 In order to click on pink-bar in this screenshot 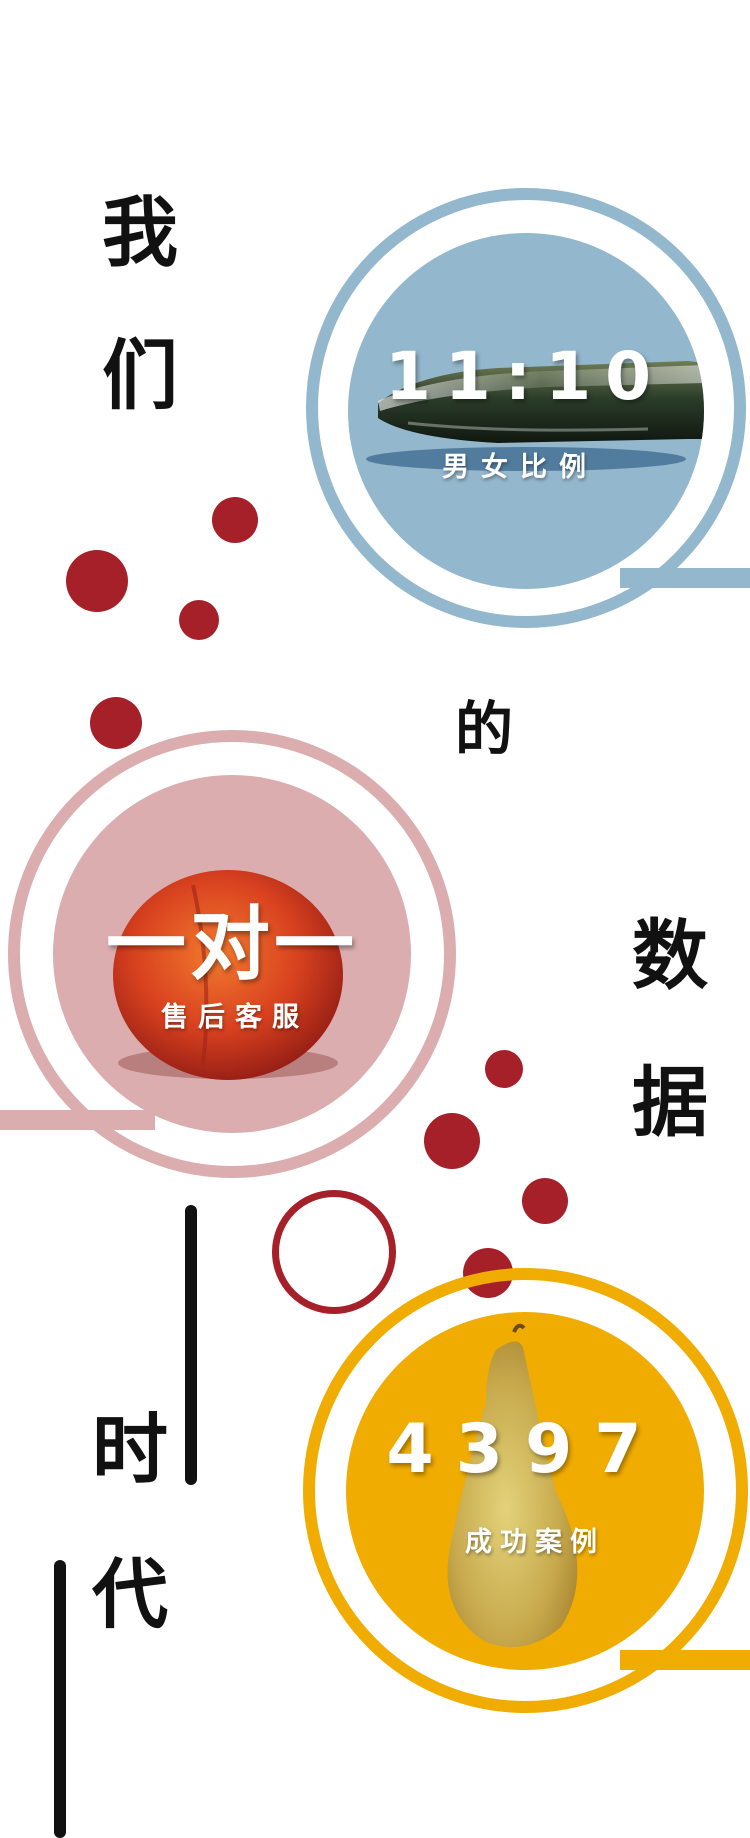, I will do `click(77, 1120)`.